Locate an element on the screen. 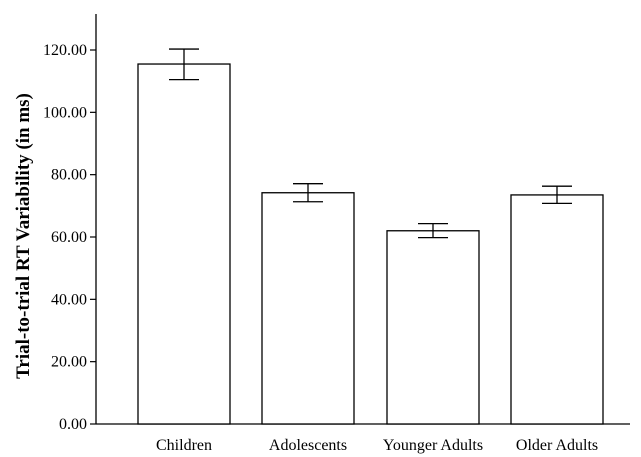 The height and width of the screenshot is (457, 641). y-tick-label: 120.00 is located at coordinates (65, 50).